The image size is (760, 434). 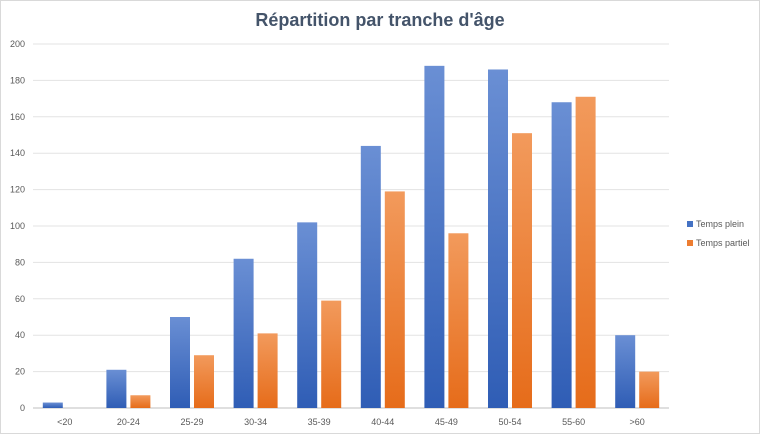 What do you see at coordinates (17, 80) in the screenshot?
I see `y-tick-label: 180` at bounding box center [17, 80].